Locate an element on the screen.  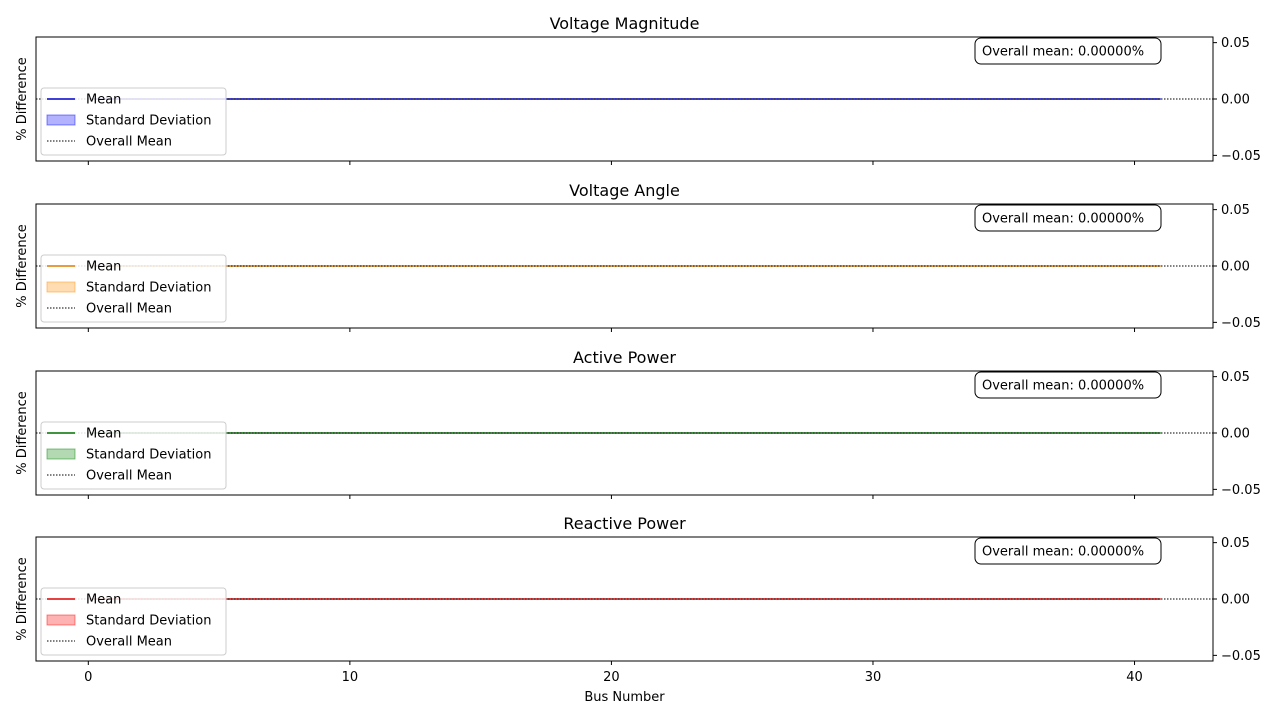
x-tick-label: 20 is located at coordinates (611, 677).